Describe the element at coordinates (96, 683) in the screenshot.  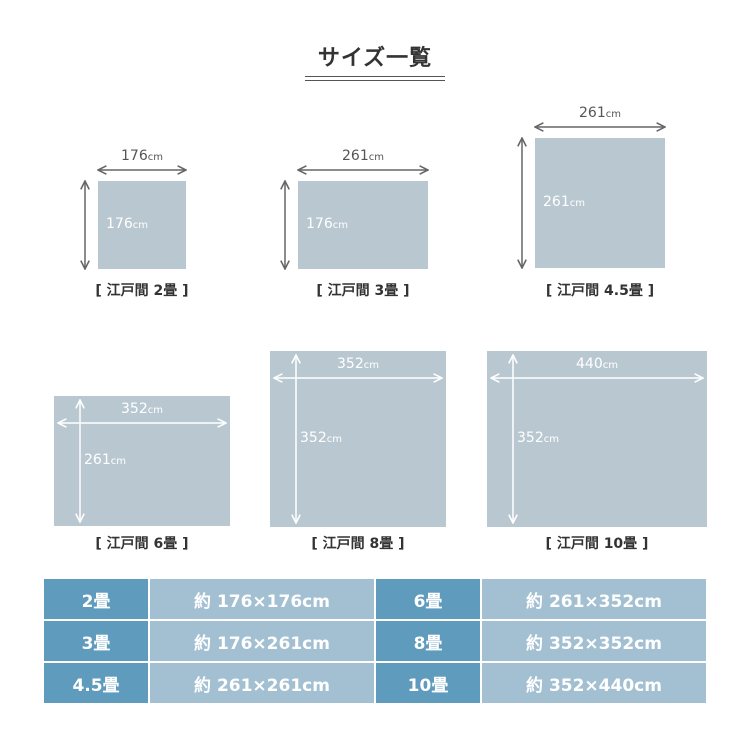
I see `size-label-cell: 4.5畳` at that location.